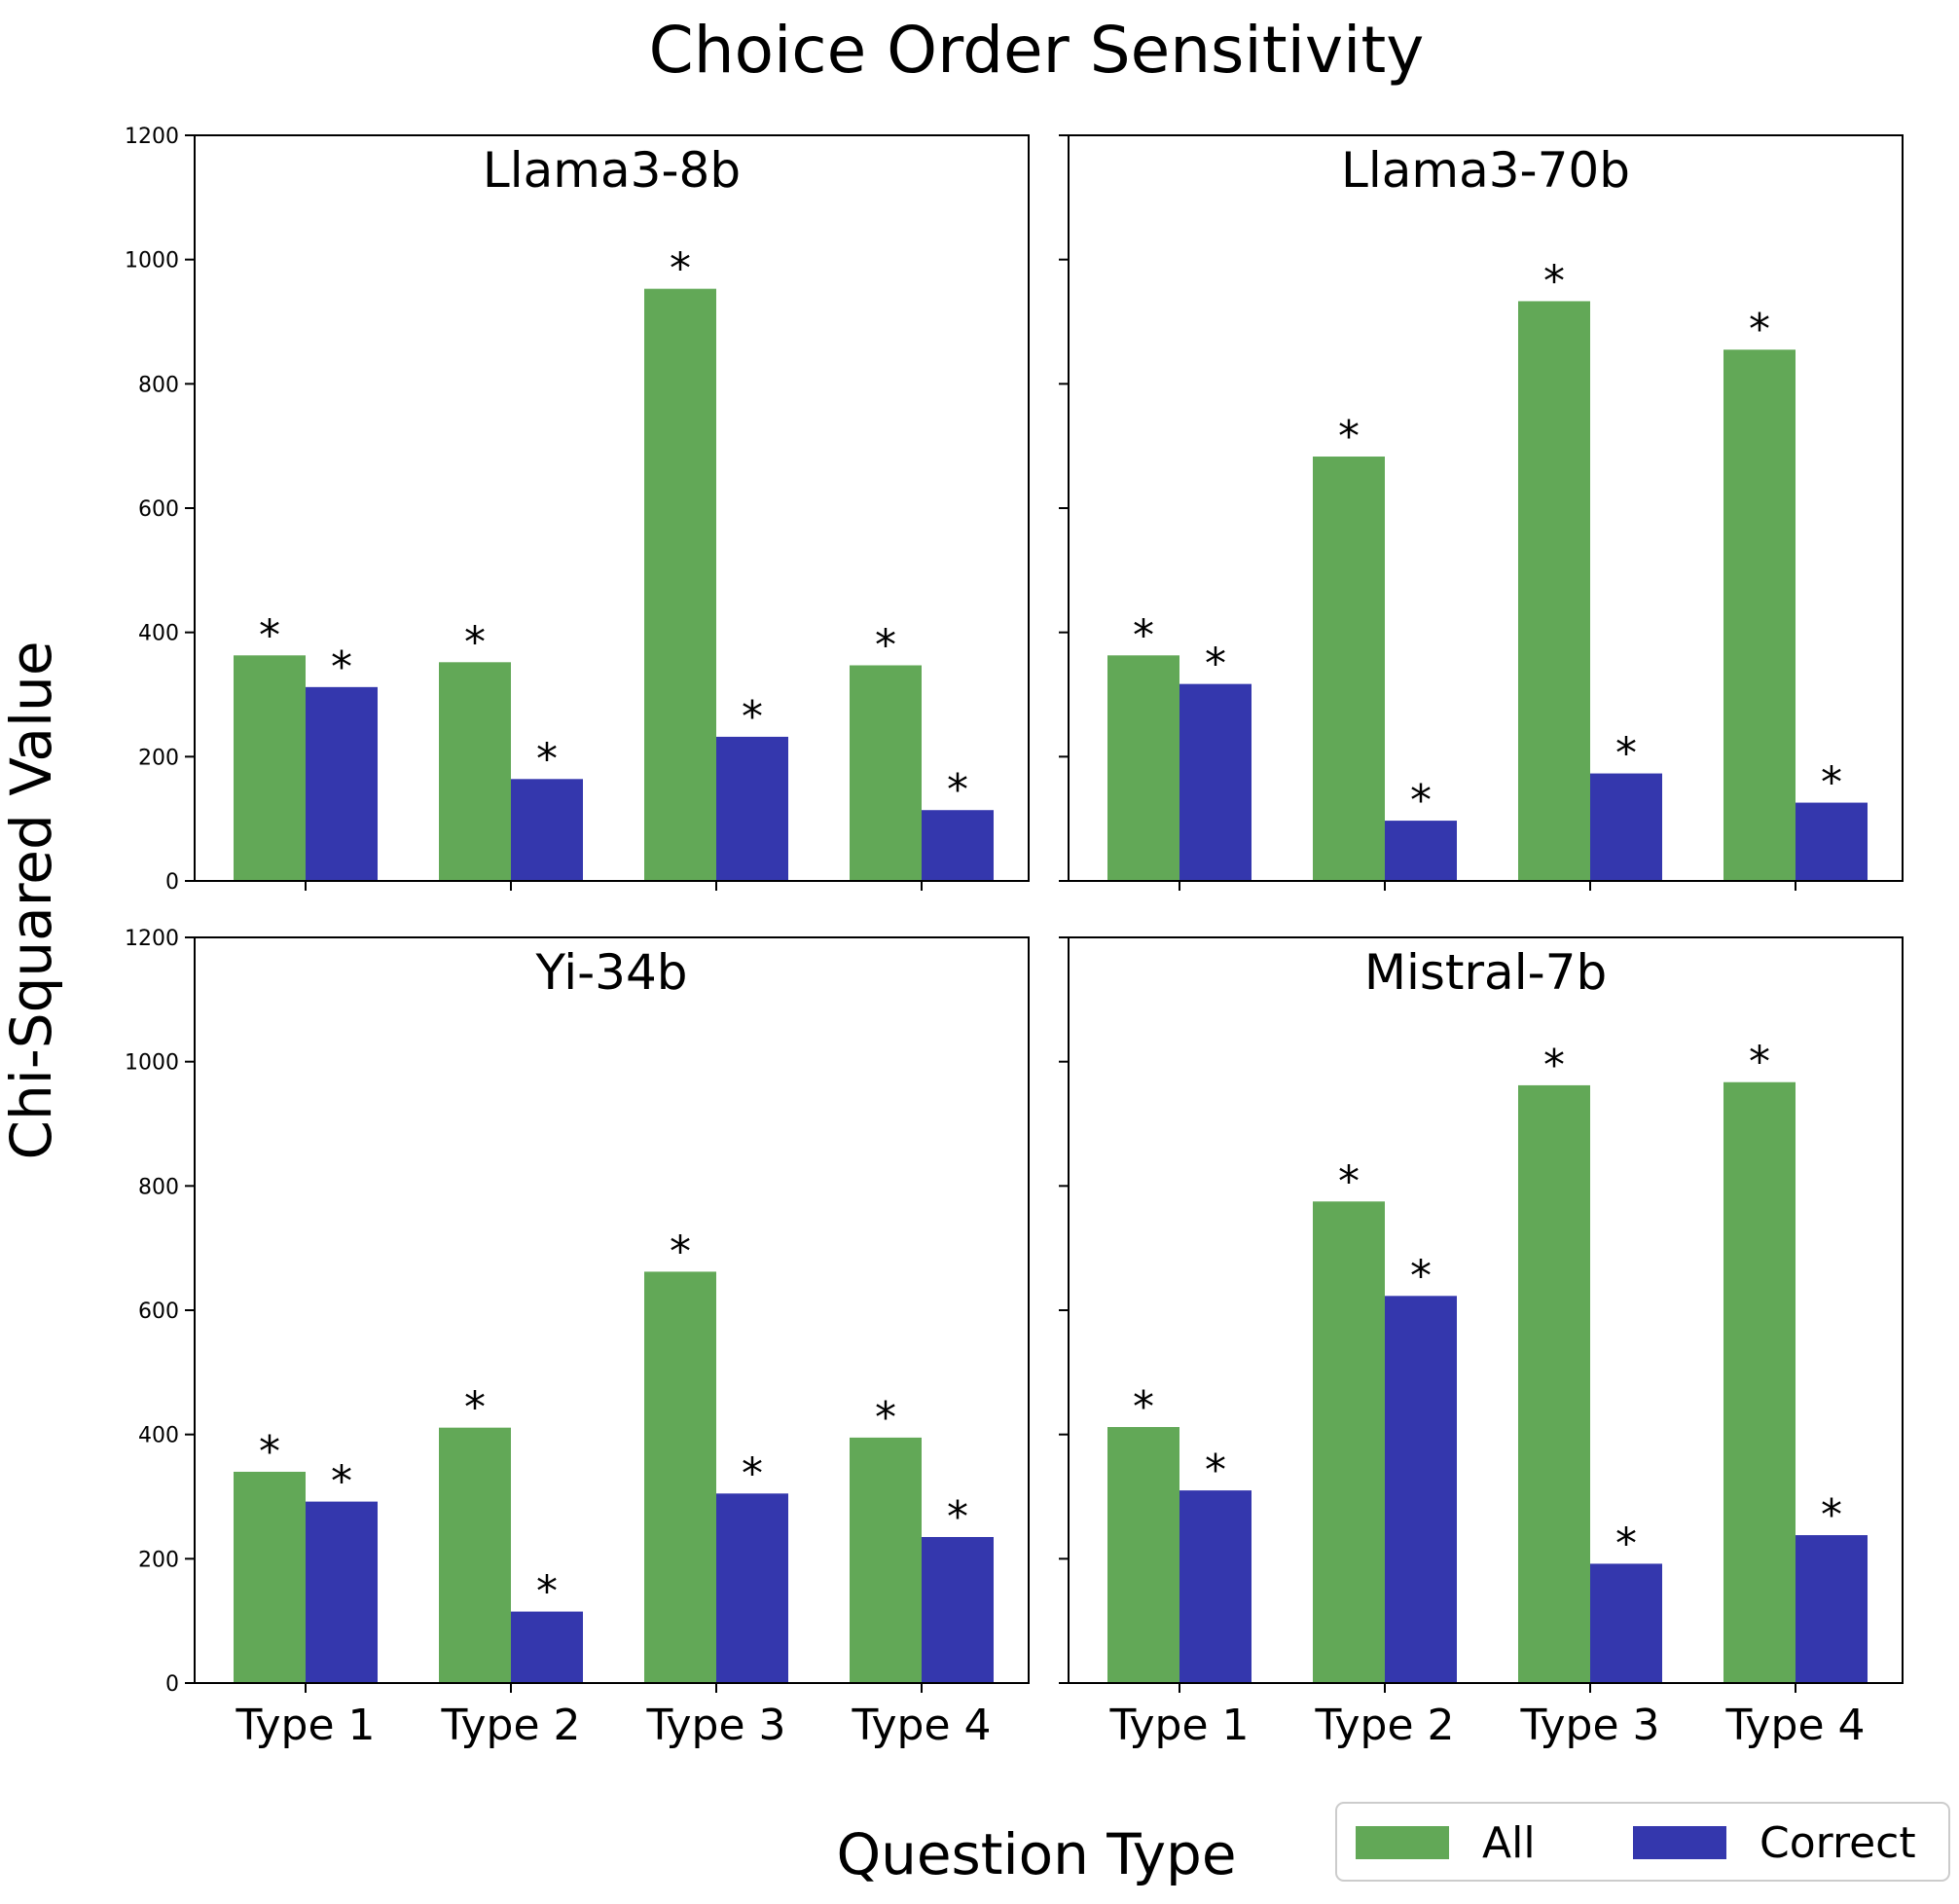 The height and width of the screenshot is (1904, 1959). What do you see at coordinates (1485, 170) in the screenshot?
I see `panel-title: Llama3-70b` at bounding box center [1485, 170].